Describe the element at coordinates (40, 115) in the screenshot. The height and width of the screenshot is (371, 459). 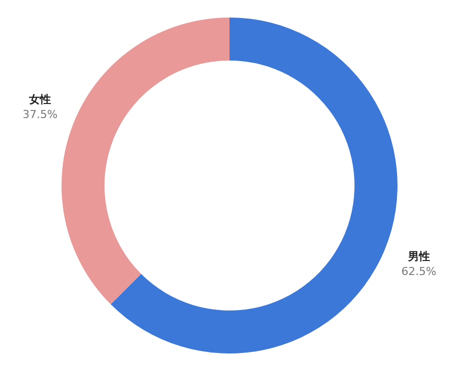
I see `data-label: 37.5%` at that location.